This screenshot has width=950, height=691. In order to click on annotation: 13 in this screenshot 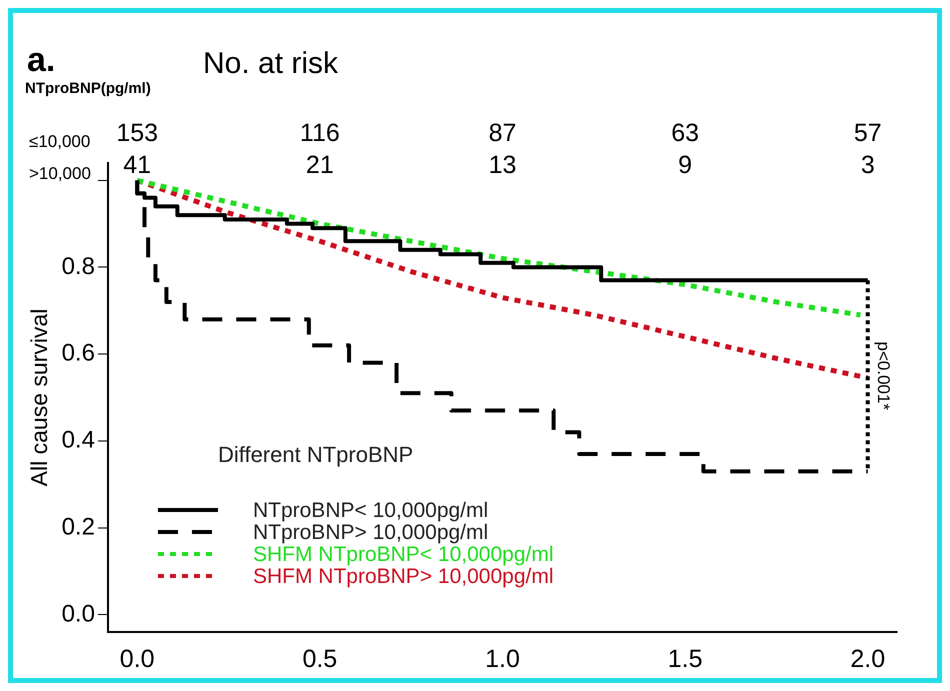, I will do `click(502, 165)`.